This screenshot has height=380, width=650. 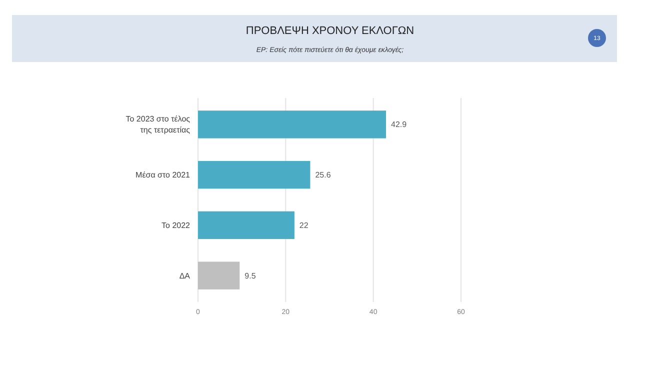 What do you see at coordinates (399, 125) in the screenshot?
I see `data-label: 42.9` at bounding box center [399, 125].